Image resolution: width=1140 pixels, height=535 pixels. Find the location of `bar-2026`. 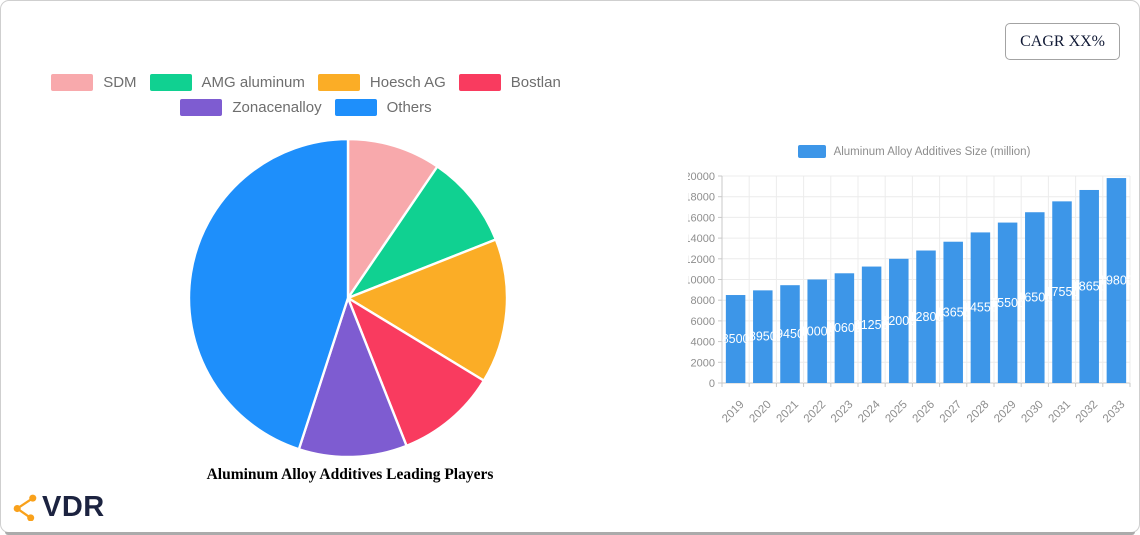

bar-2026 is located at coordinates (926, 316).